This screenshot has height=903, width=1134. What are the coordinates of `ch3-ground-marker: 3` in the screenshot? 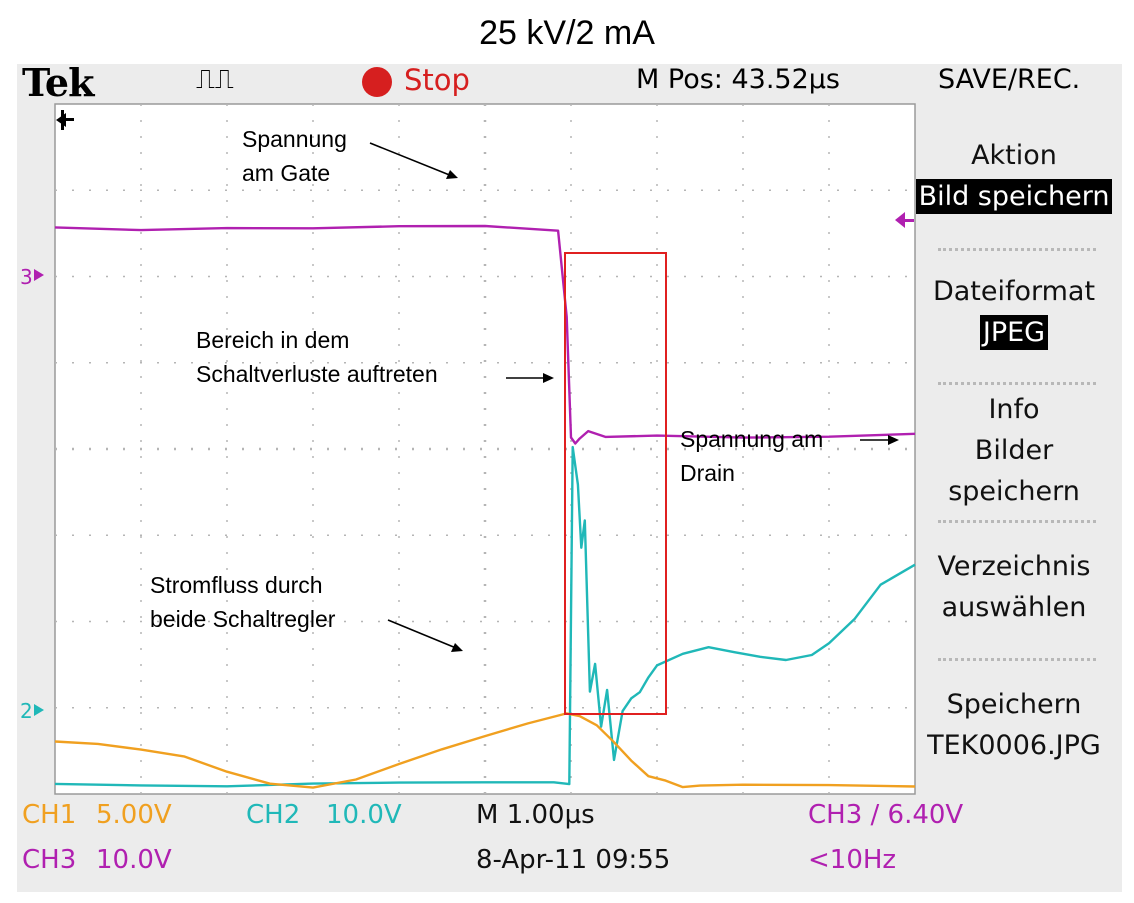 It's located at (26, 277).